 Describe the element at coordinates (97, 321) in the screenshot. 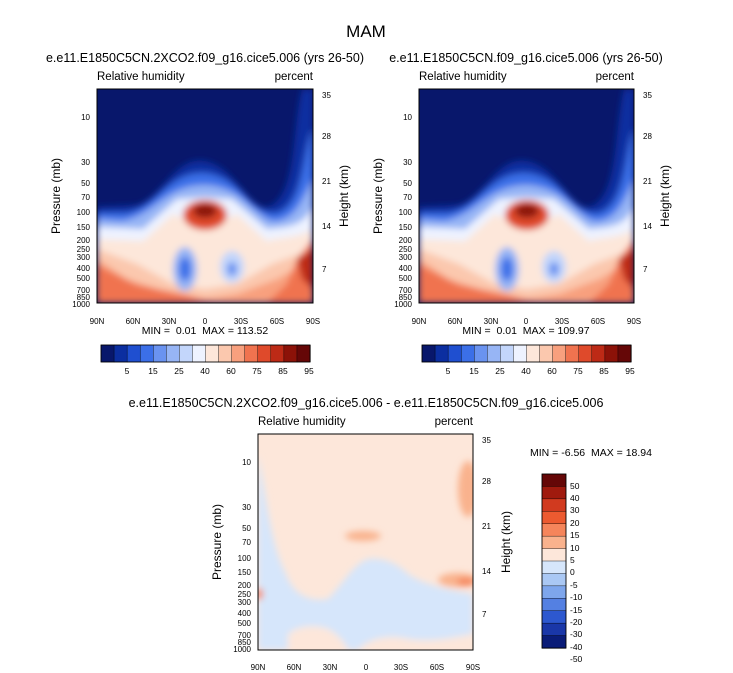

I see `x-tick-label: 90N` at that location.